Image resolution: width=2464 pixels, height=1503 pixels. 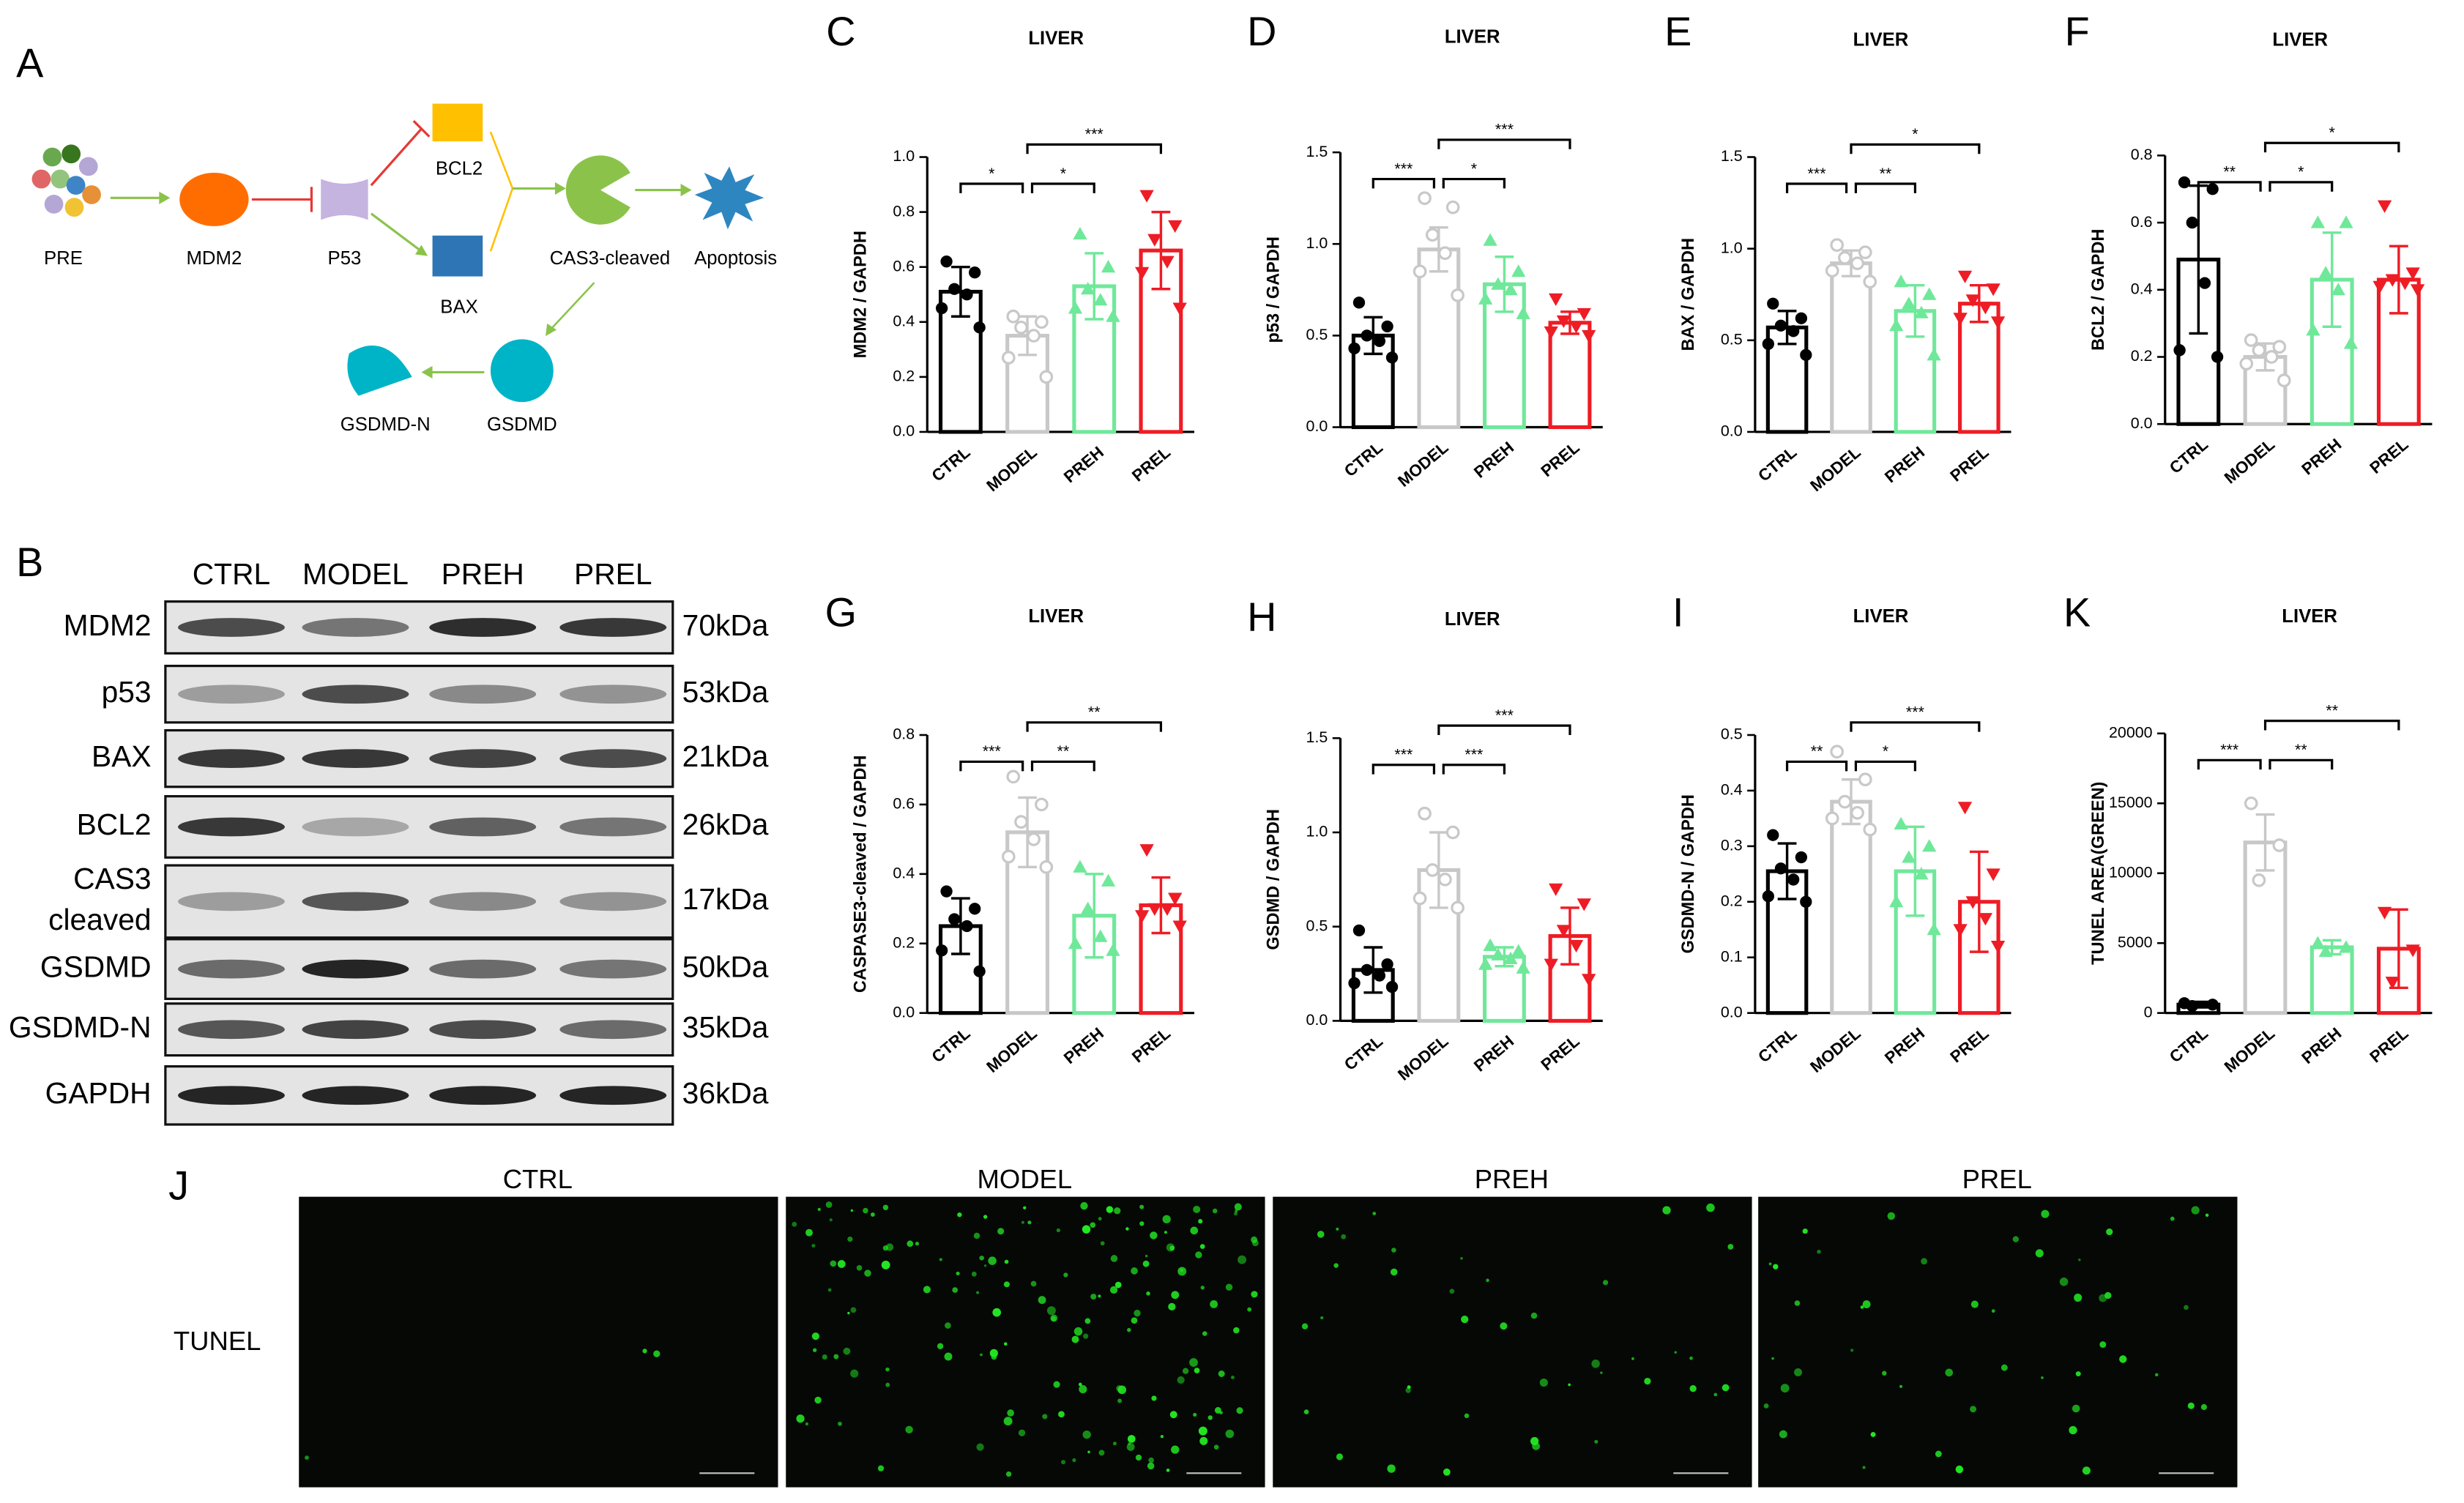 I want to click on y-tick-label: 0.0, so click(x=904, y=1012).